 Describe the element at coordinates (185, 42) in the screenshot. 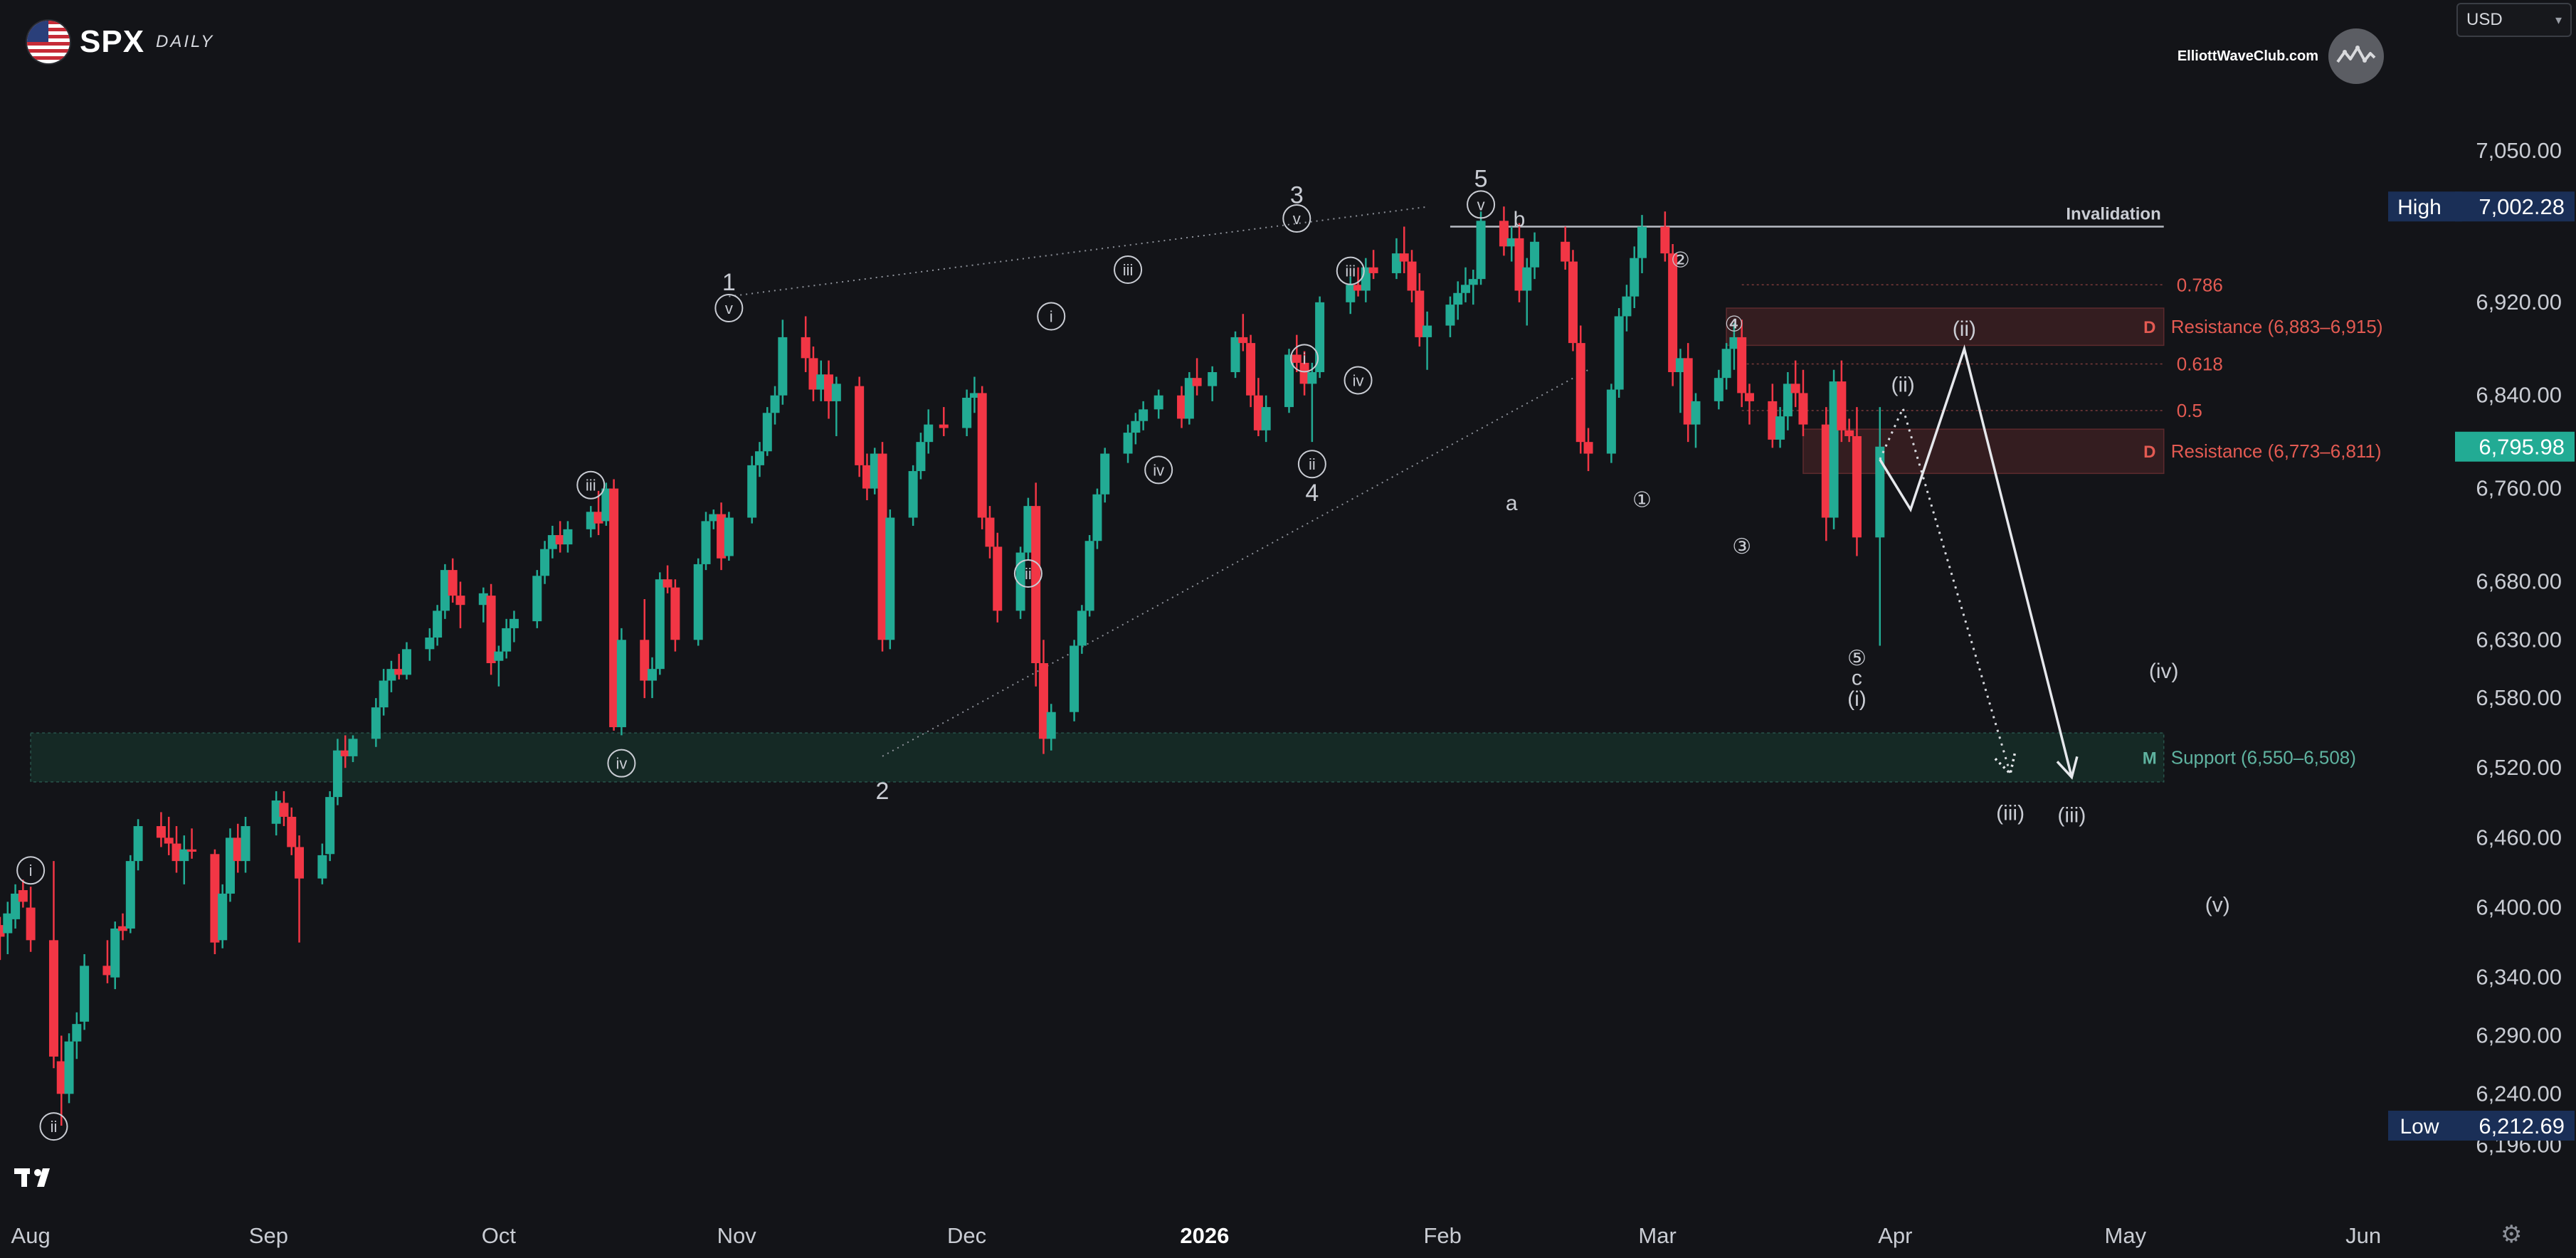

I see `timeframe-label: DAILY` at that location.